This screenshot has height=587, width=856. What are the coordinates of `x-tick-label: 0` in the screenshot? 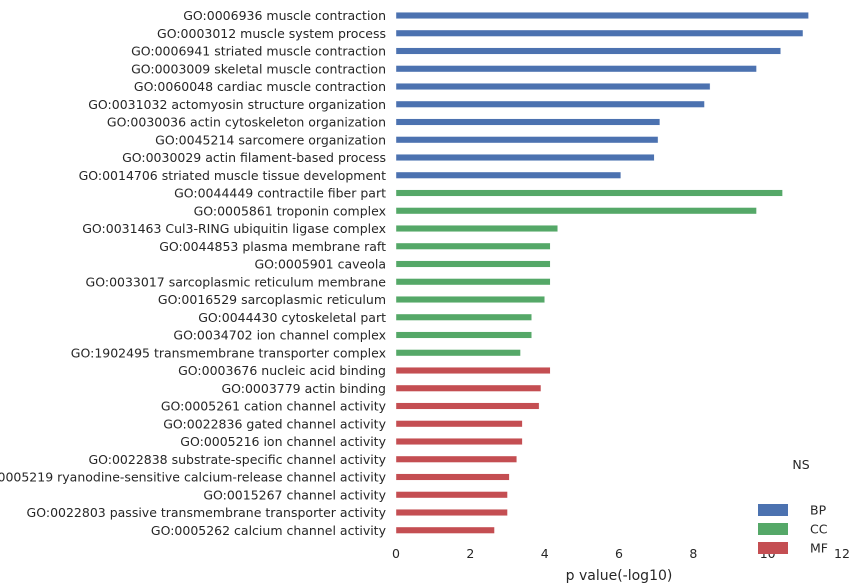 It's located at (396, 553).